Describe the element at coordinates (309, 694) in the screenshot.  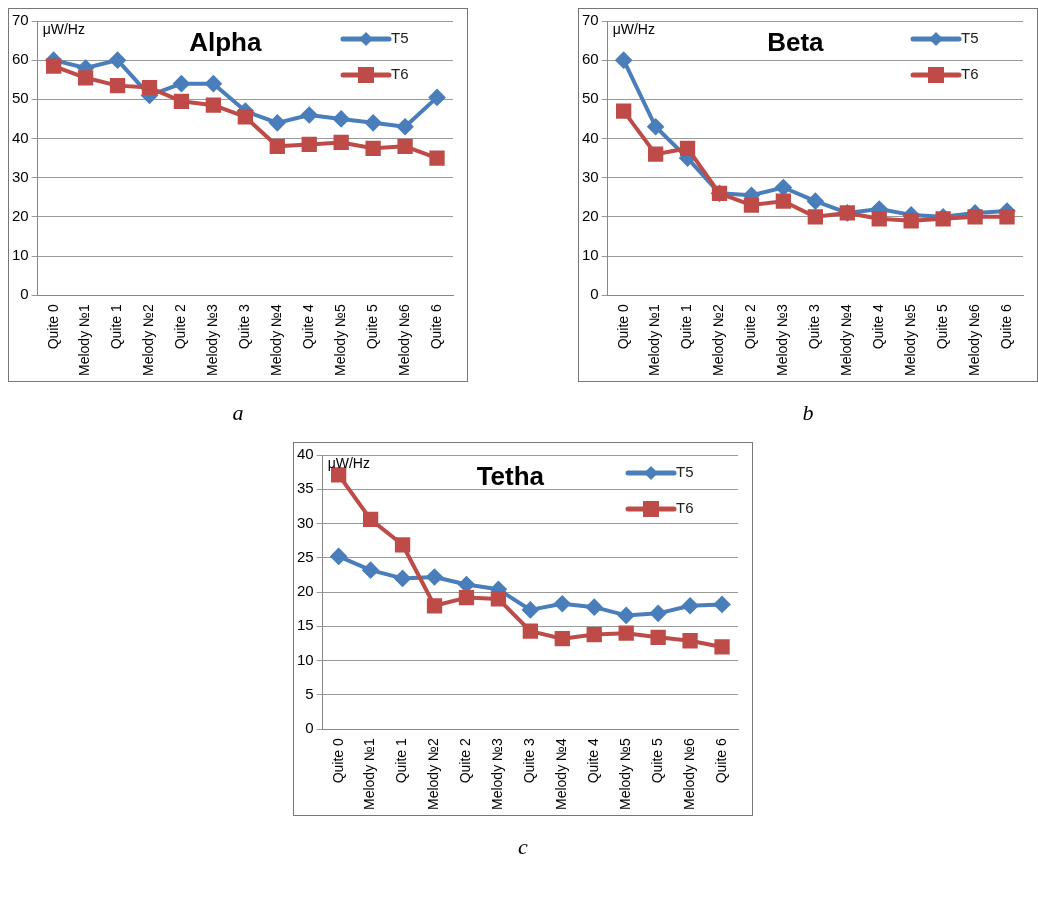
I see `y-tick-label: 5` at that location.